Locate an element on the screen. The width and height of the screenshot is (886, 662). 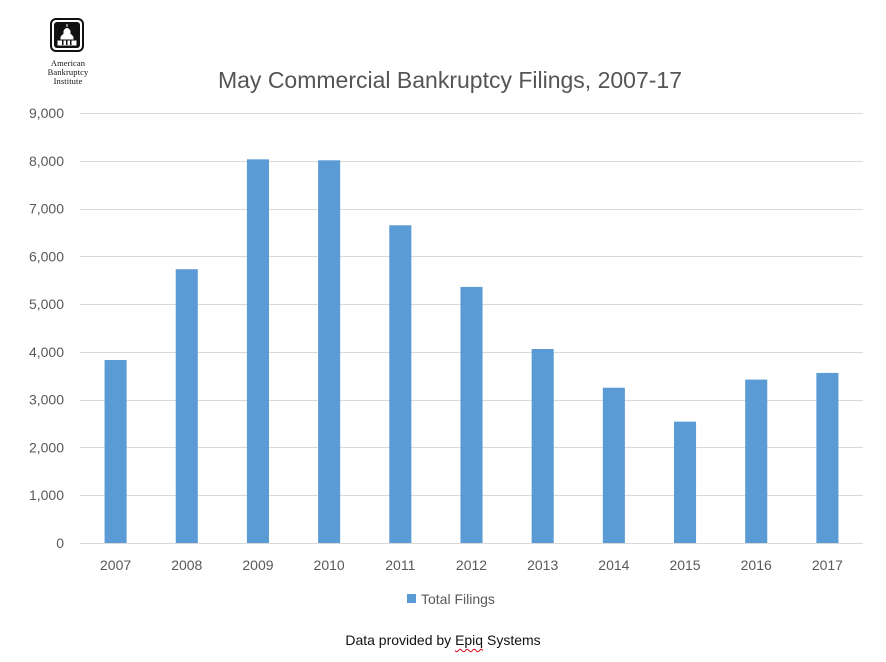
legend-label: Total Filings is located at coordinates (458, 599).